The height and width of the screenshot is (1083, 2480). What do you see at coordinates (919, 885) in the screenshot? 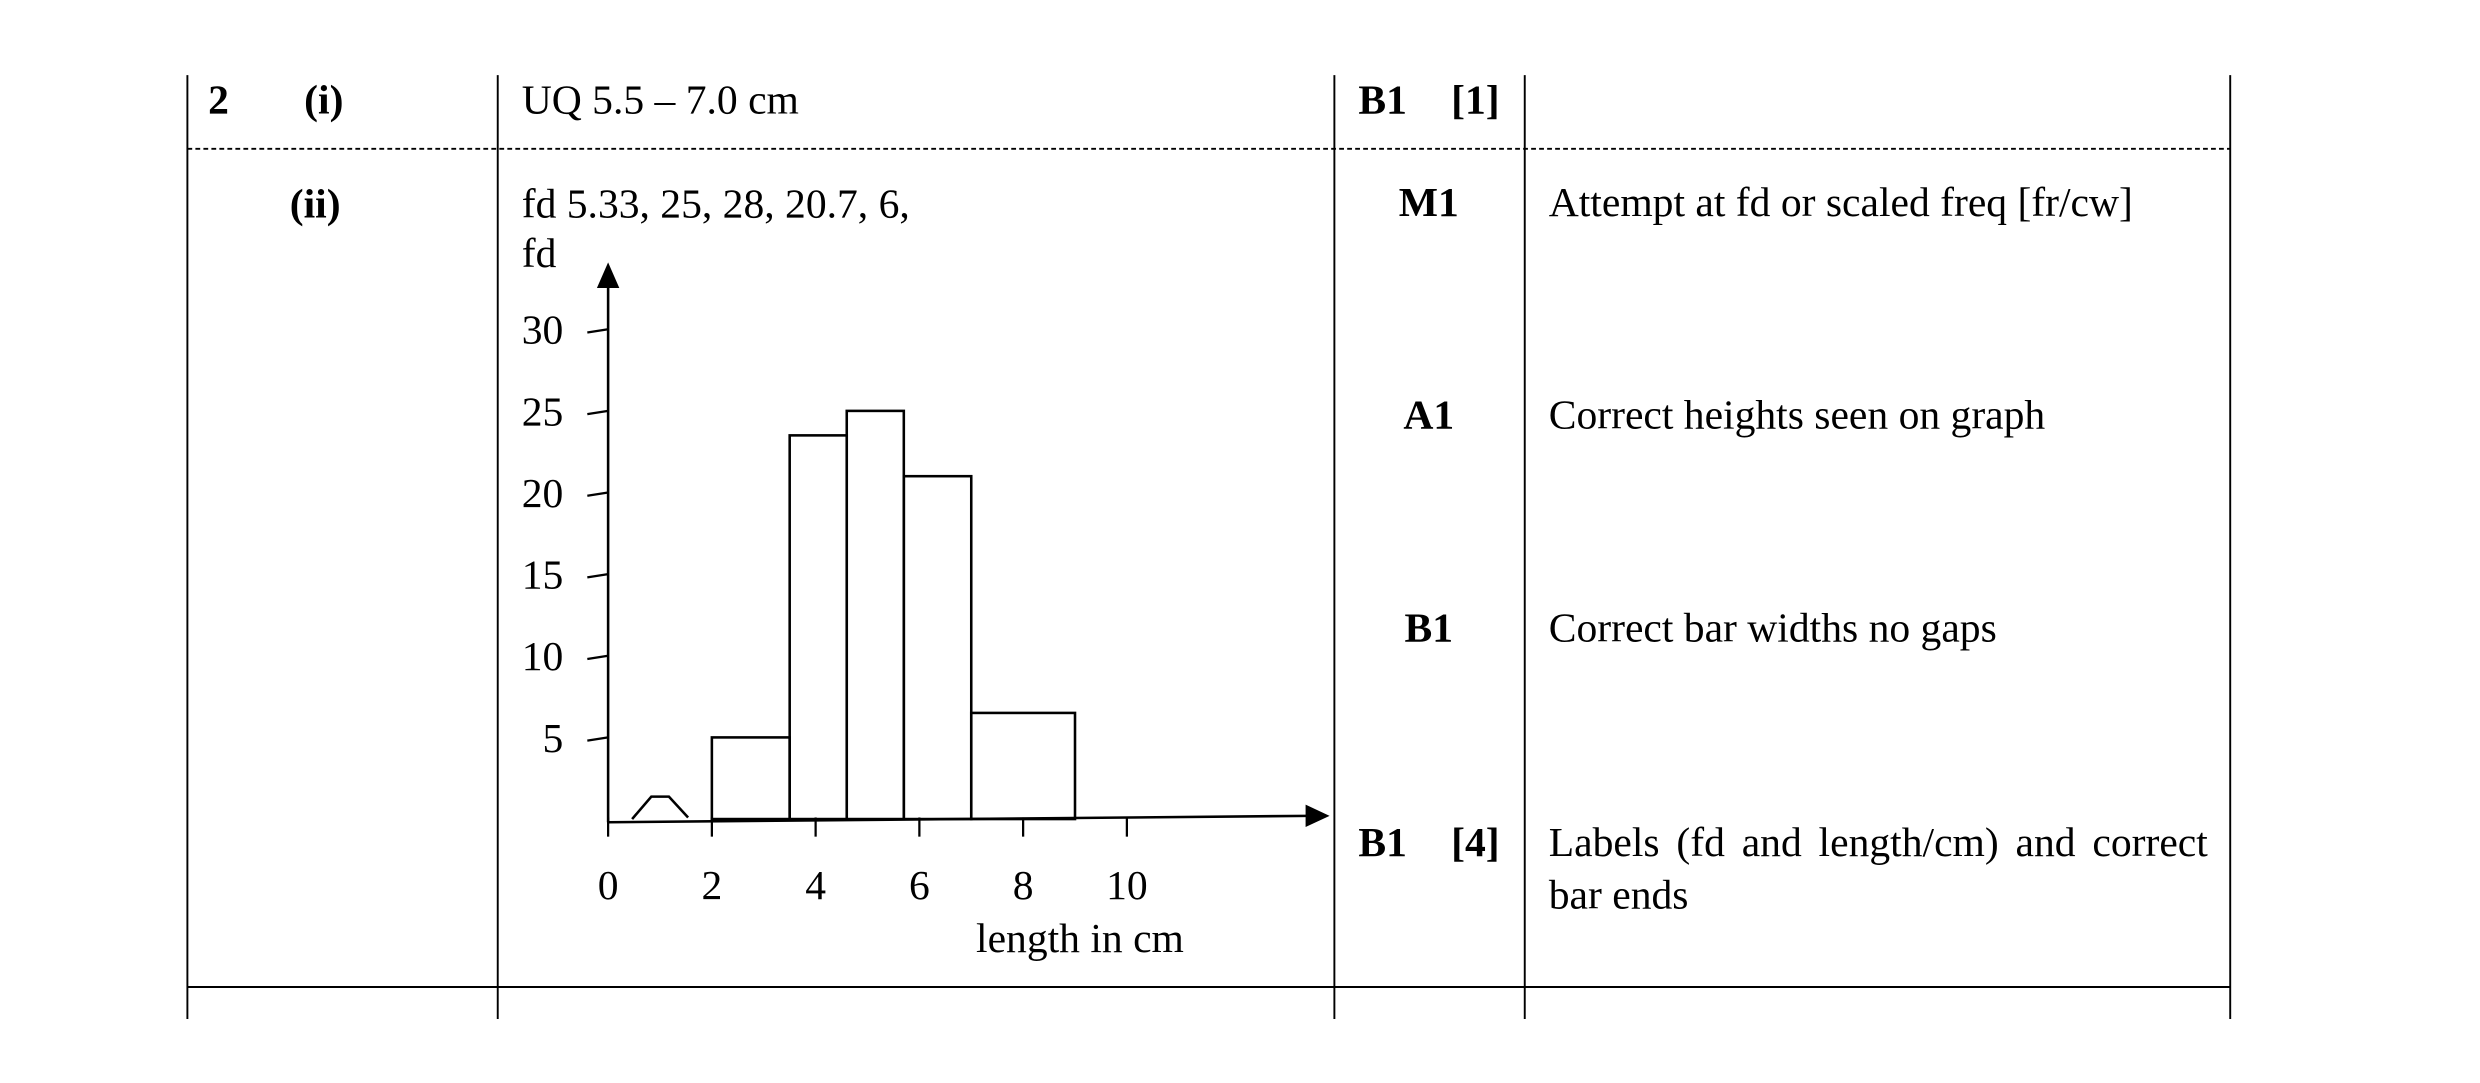
I see `x-tick-label: 6` at bounding box center [919, 885].